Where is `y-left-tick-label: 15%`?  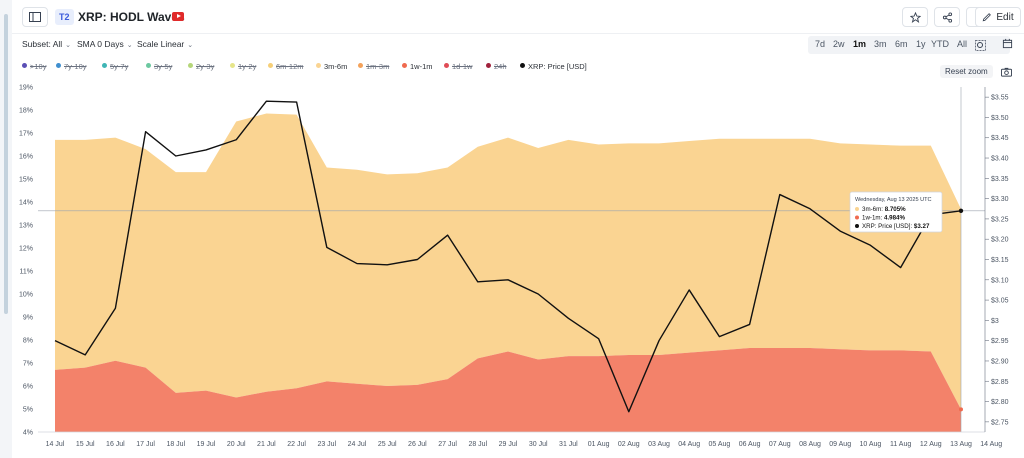 y-left-tick-label: 15% is located at coordinates (26, 180).